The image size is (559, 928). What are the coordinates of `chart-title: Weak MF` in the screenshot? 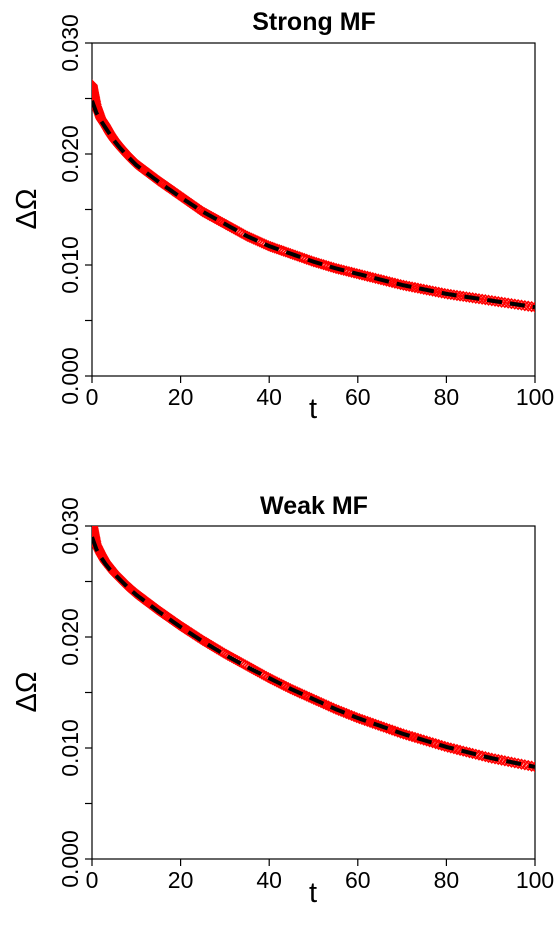 It's located at (314, 506).